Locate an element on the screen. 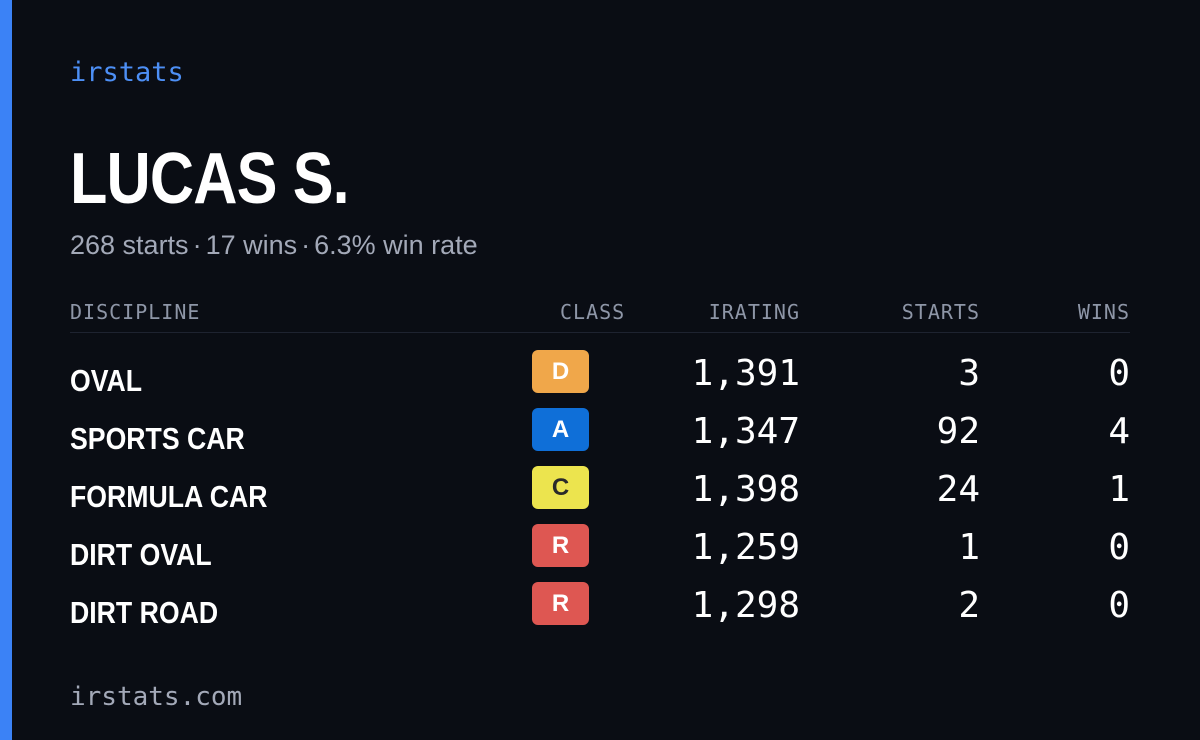  header-discipline: DISCIPLINE is located at coordinates (135, 312).